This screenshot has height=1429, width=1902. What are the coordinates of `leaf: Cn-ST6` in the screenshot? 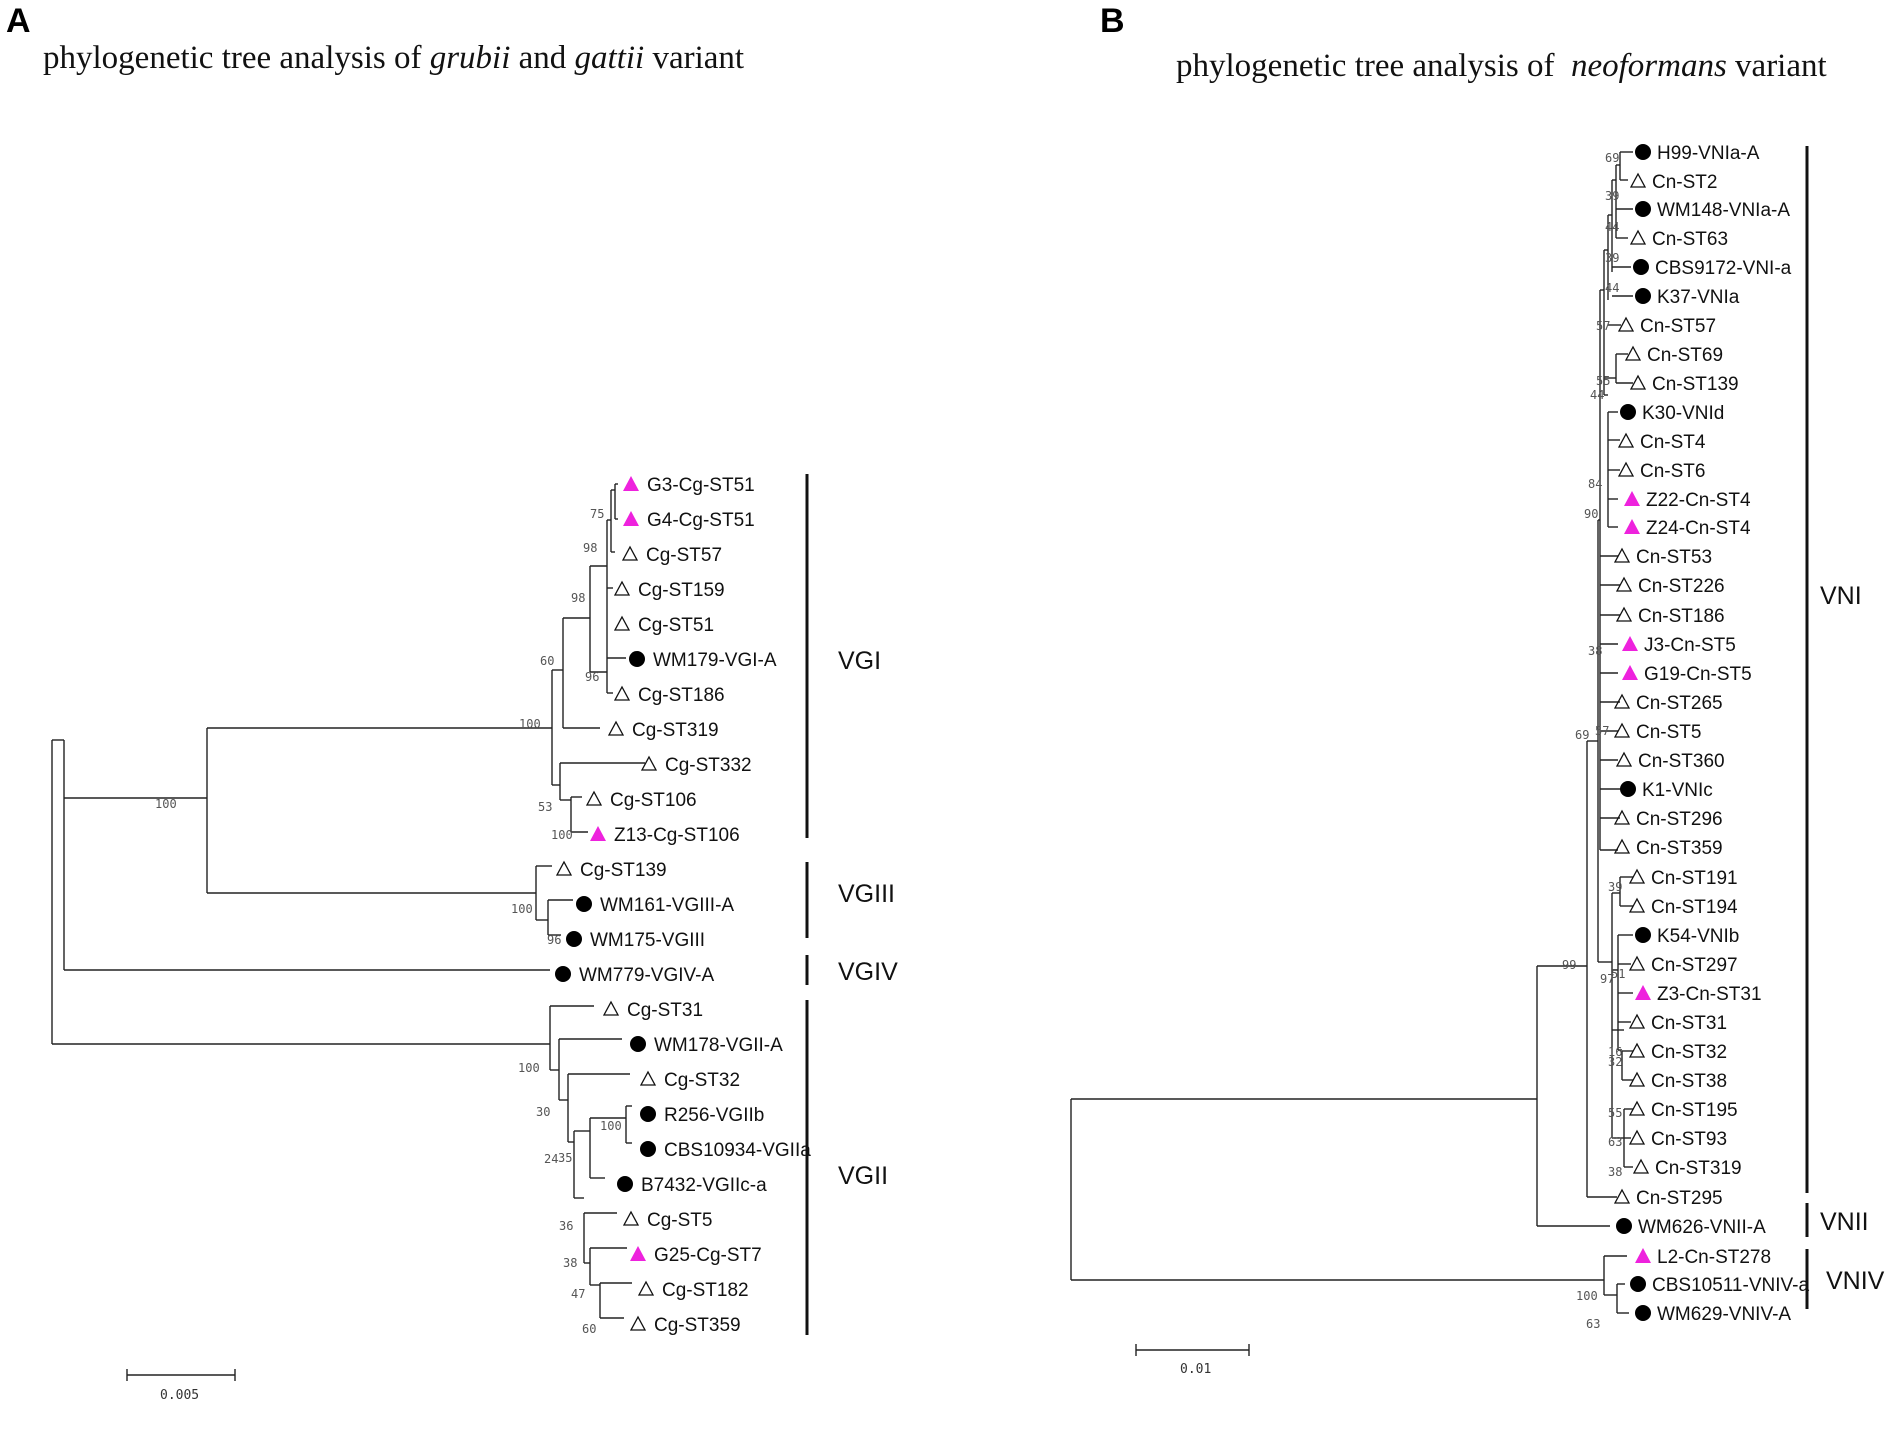 It's located at (1661, 471).